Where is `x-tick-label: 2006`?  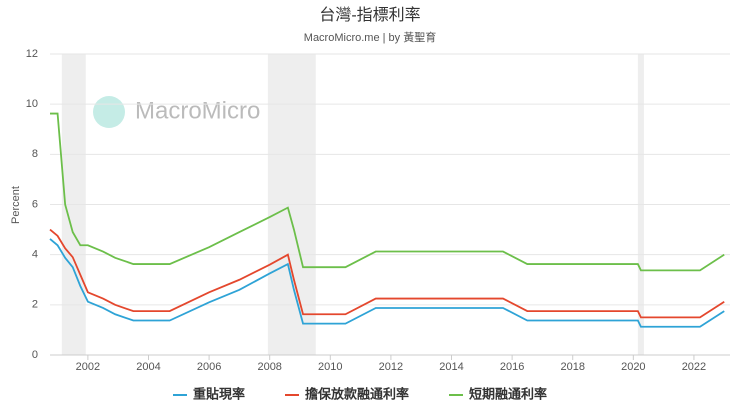 x-tick-label: 2006 is located at coordinates (209, 367).